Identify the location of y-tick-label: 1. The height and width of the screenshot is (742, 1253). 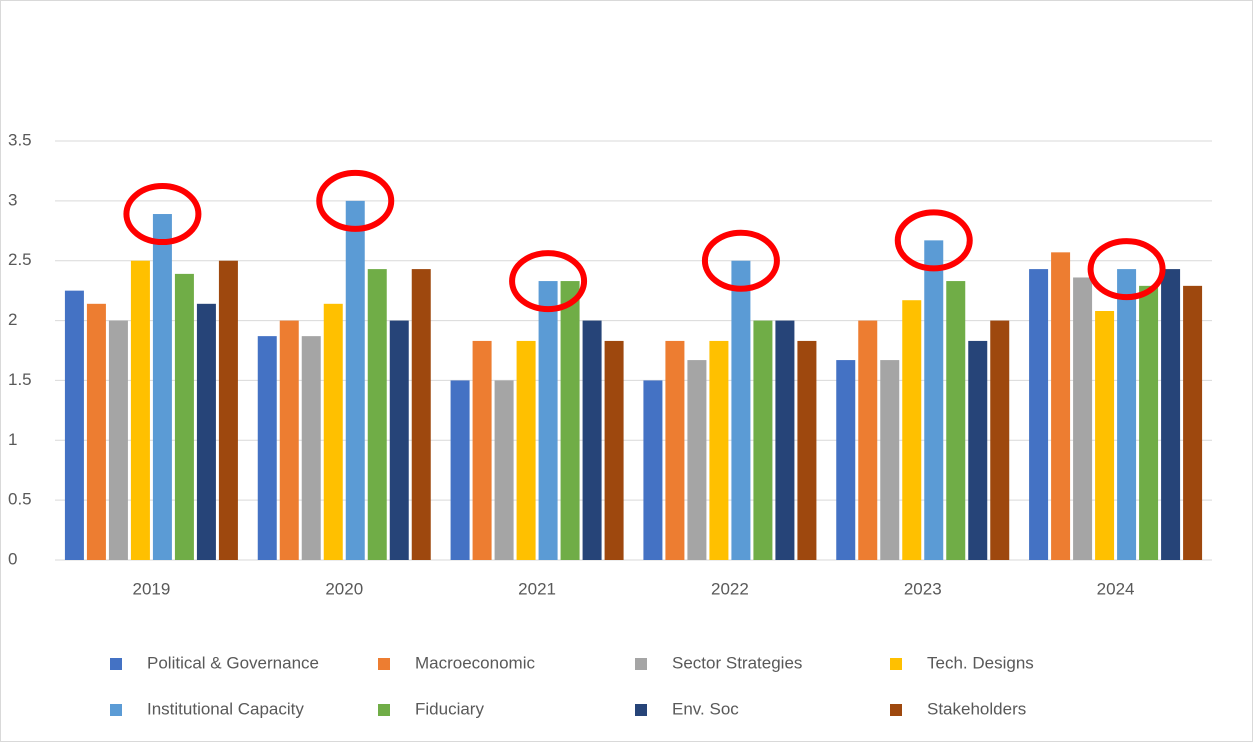
(12, 439).